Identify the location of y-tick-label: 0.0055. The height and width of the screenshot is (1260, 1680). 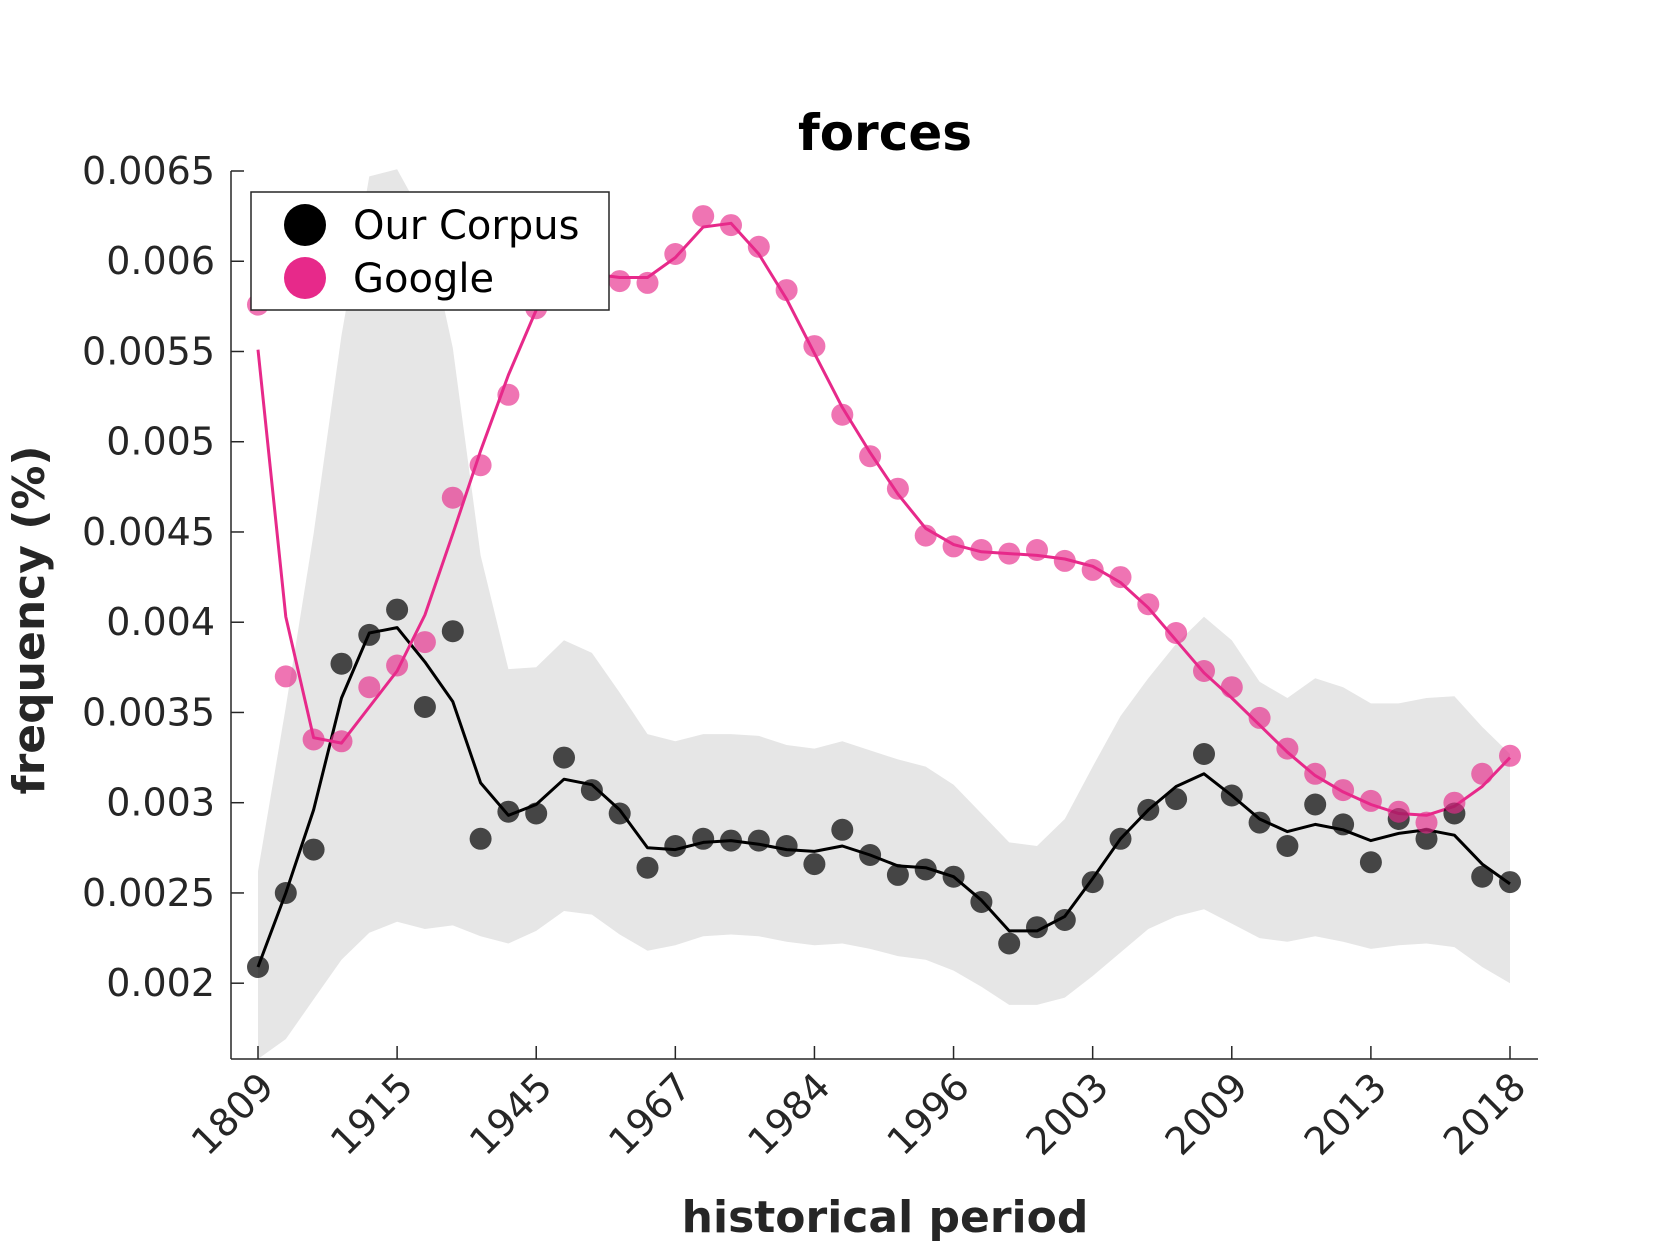
(148, 351).